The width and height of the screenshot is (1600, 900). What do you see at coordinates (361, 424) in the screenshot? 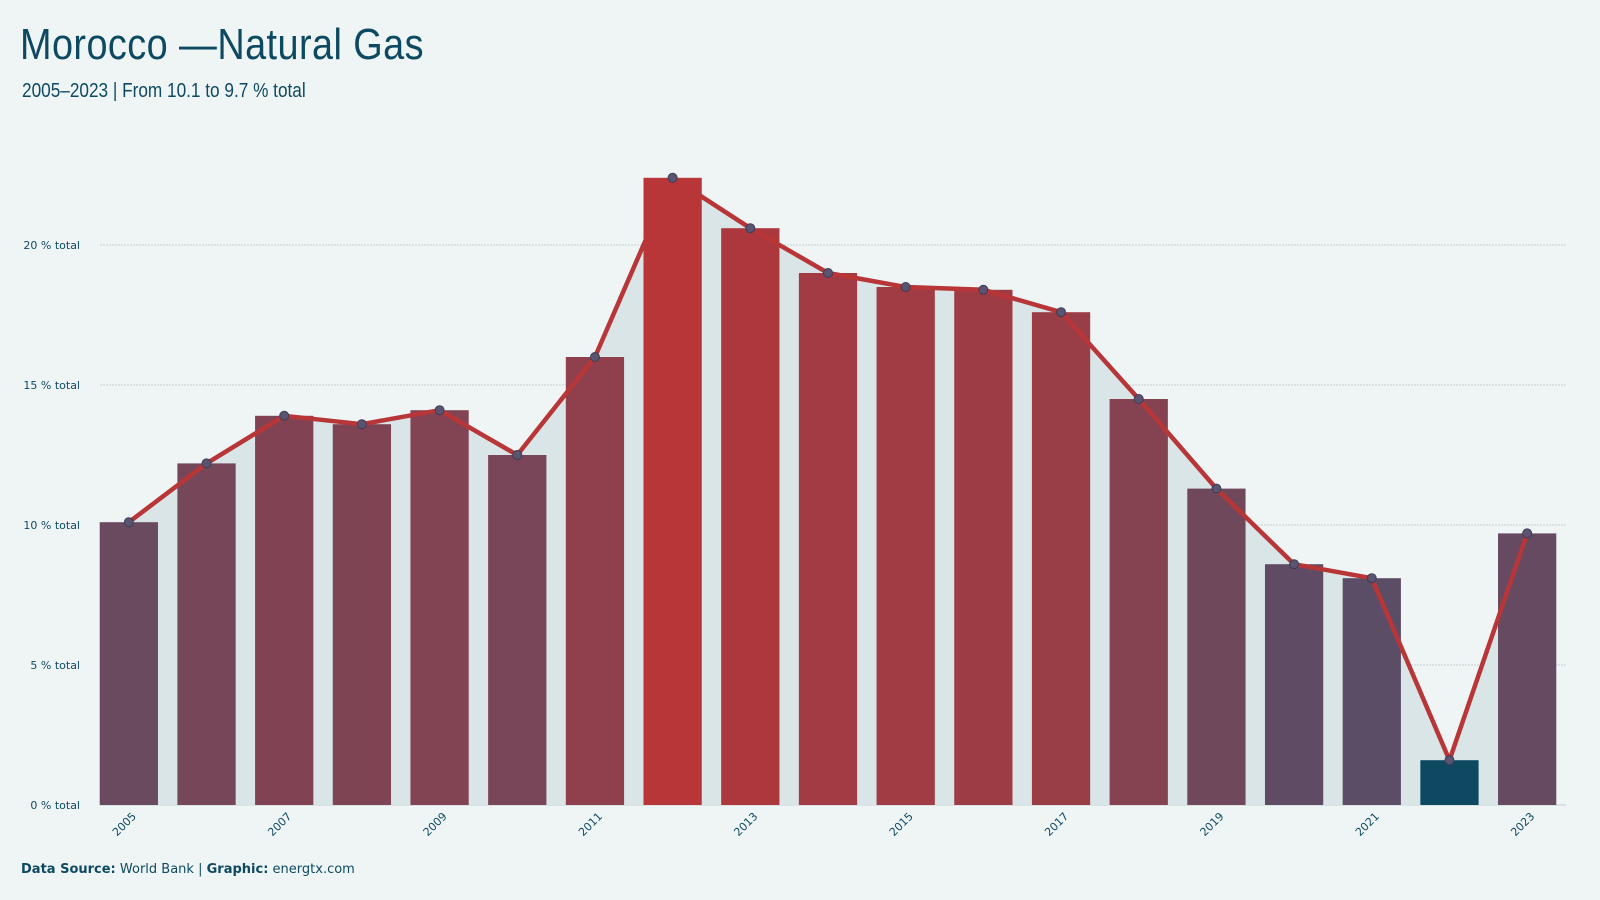
I see `point-2008` at bounding box center [361, 424].